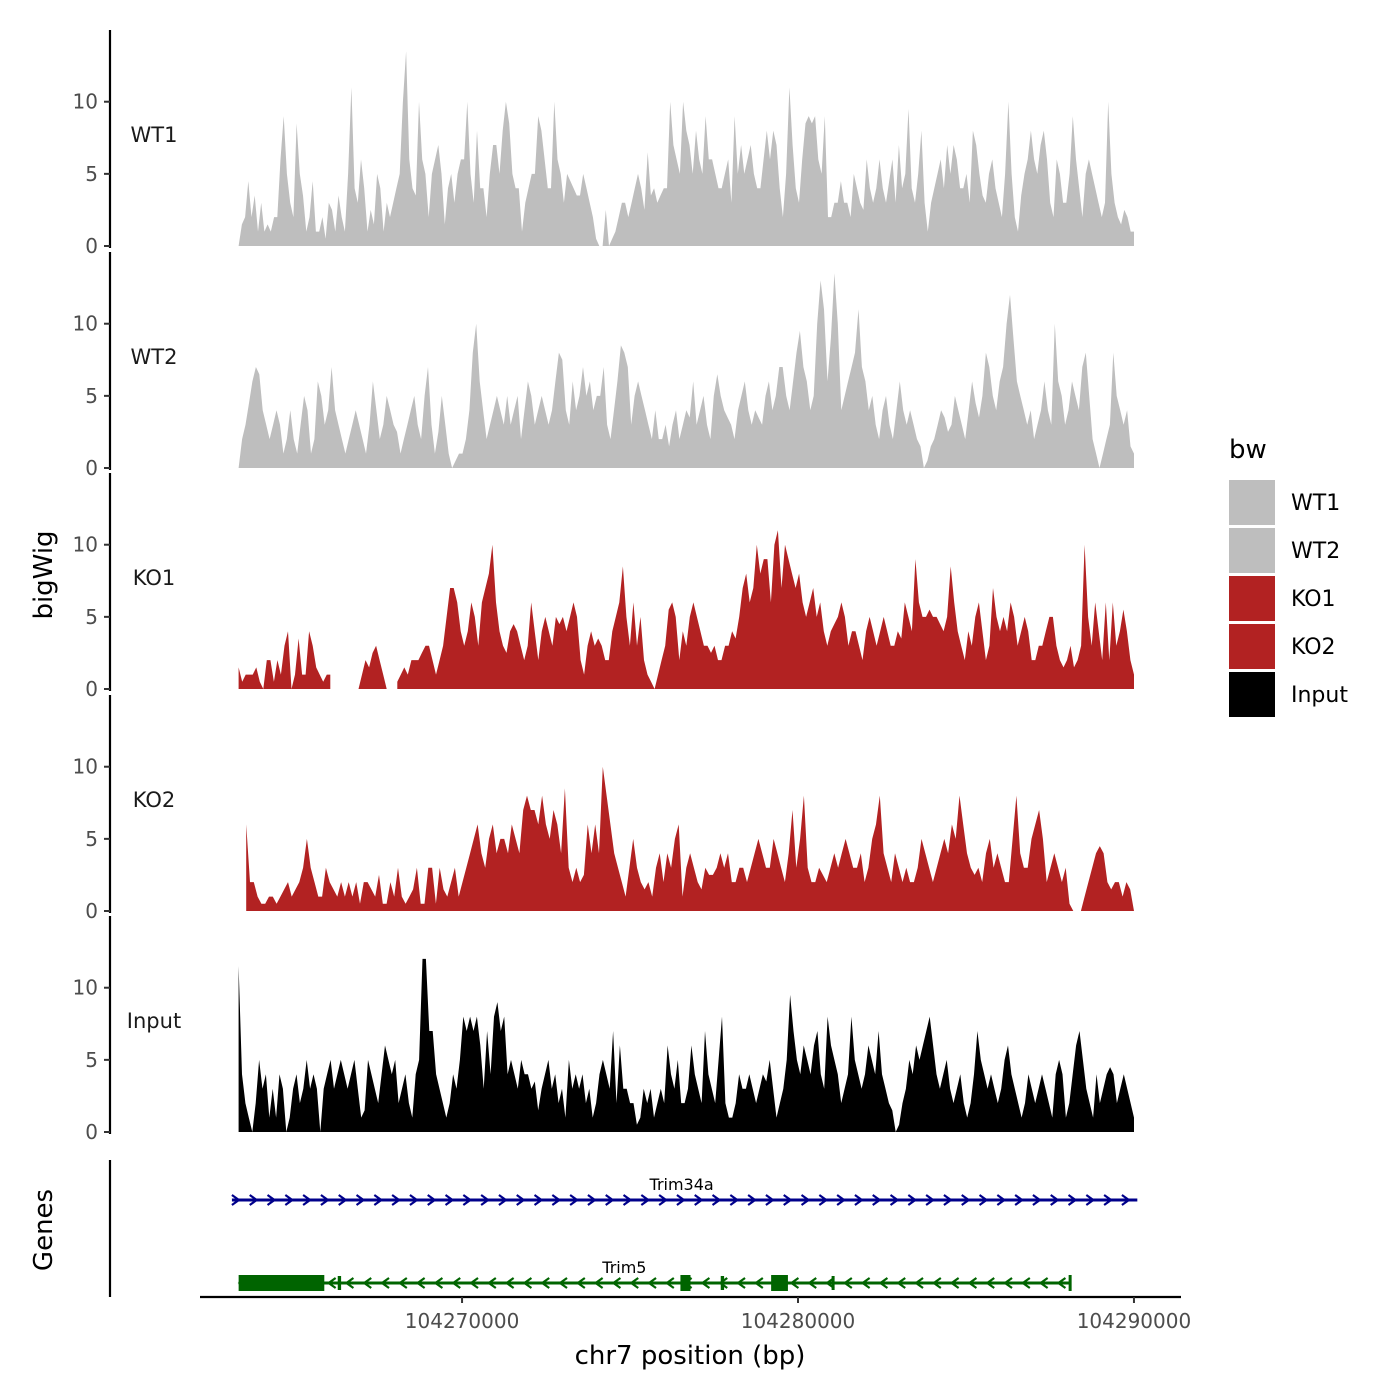  I want to click on legend: bw WT1 WT2 KO1 KO2 Input, so click(1288, 576).